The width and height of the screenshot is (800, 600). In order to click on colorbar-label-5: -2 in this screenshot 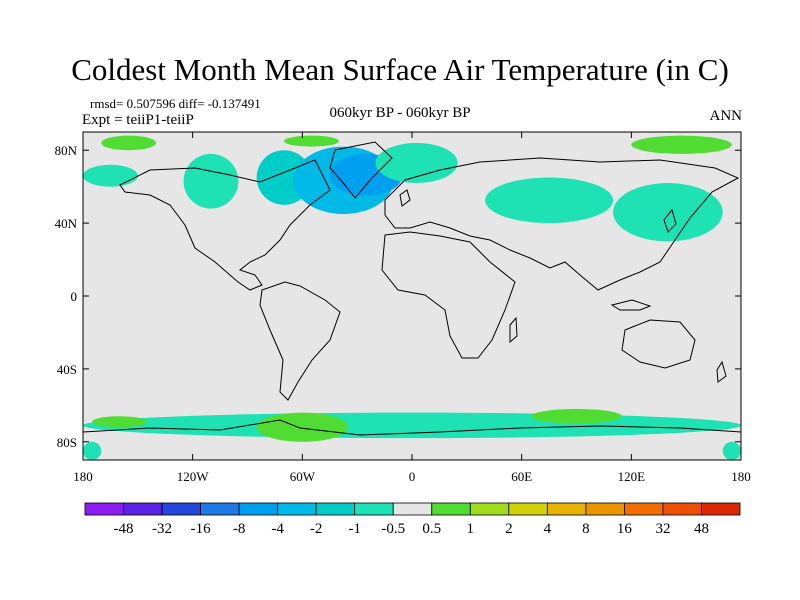, I will do `click(316, 529)`.